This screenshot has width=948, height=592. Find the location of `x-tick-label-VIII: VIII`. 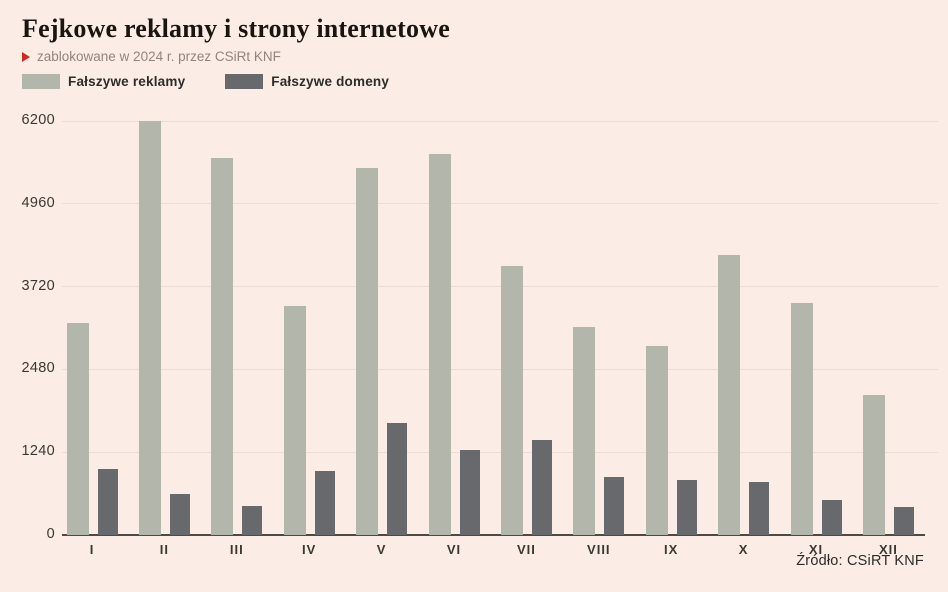

x-tick-label-VIII: VIII is located at coordinates (599, 549).